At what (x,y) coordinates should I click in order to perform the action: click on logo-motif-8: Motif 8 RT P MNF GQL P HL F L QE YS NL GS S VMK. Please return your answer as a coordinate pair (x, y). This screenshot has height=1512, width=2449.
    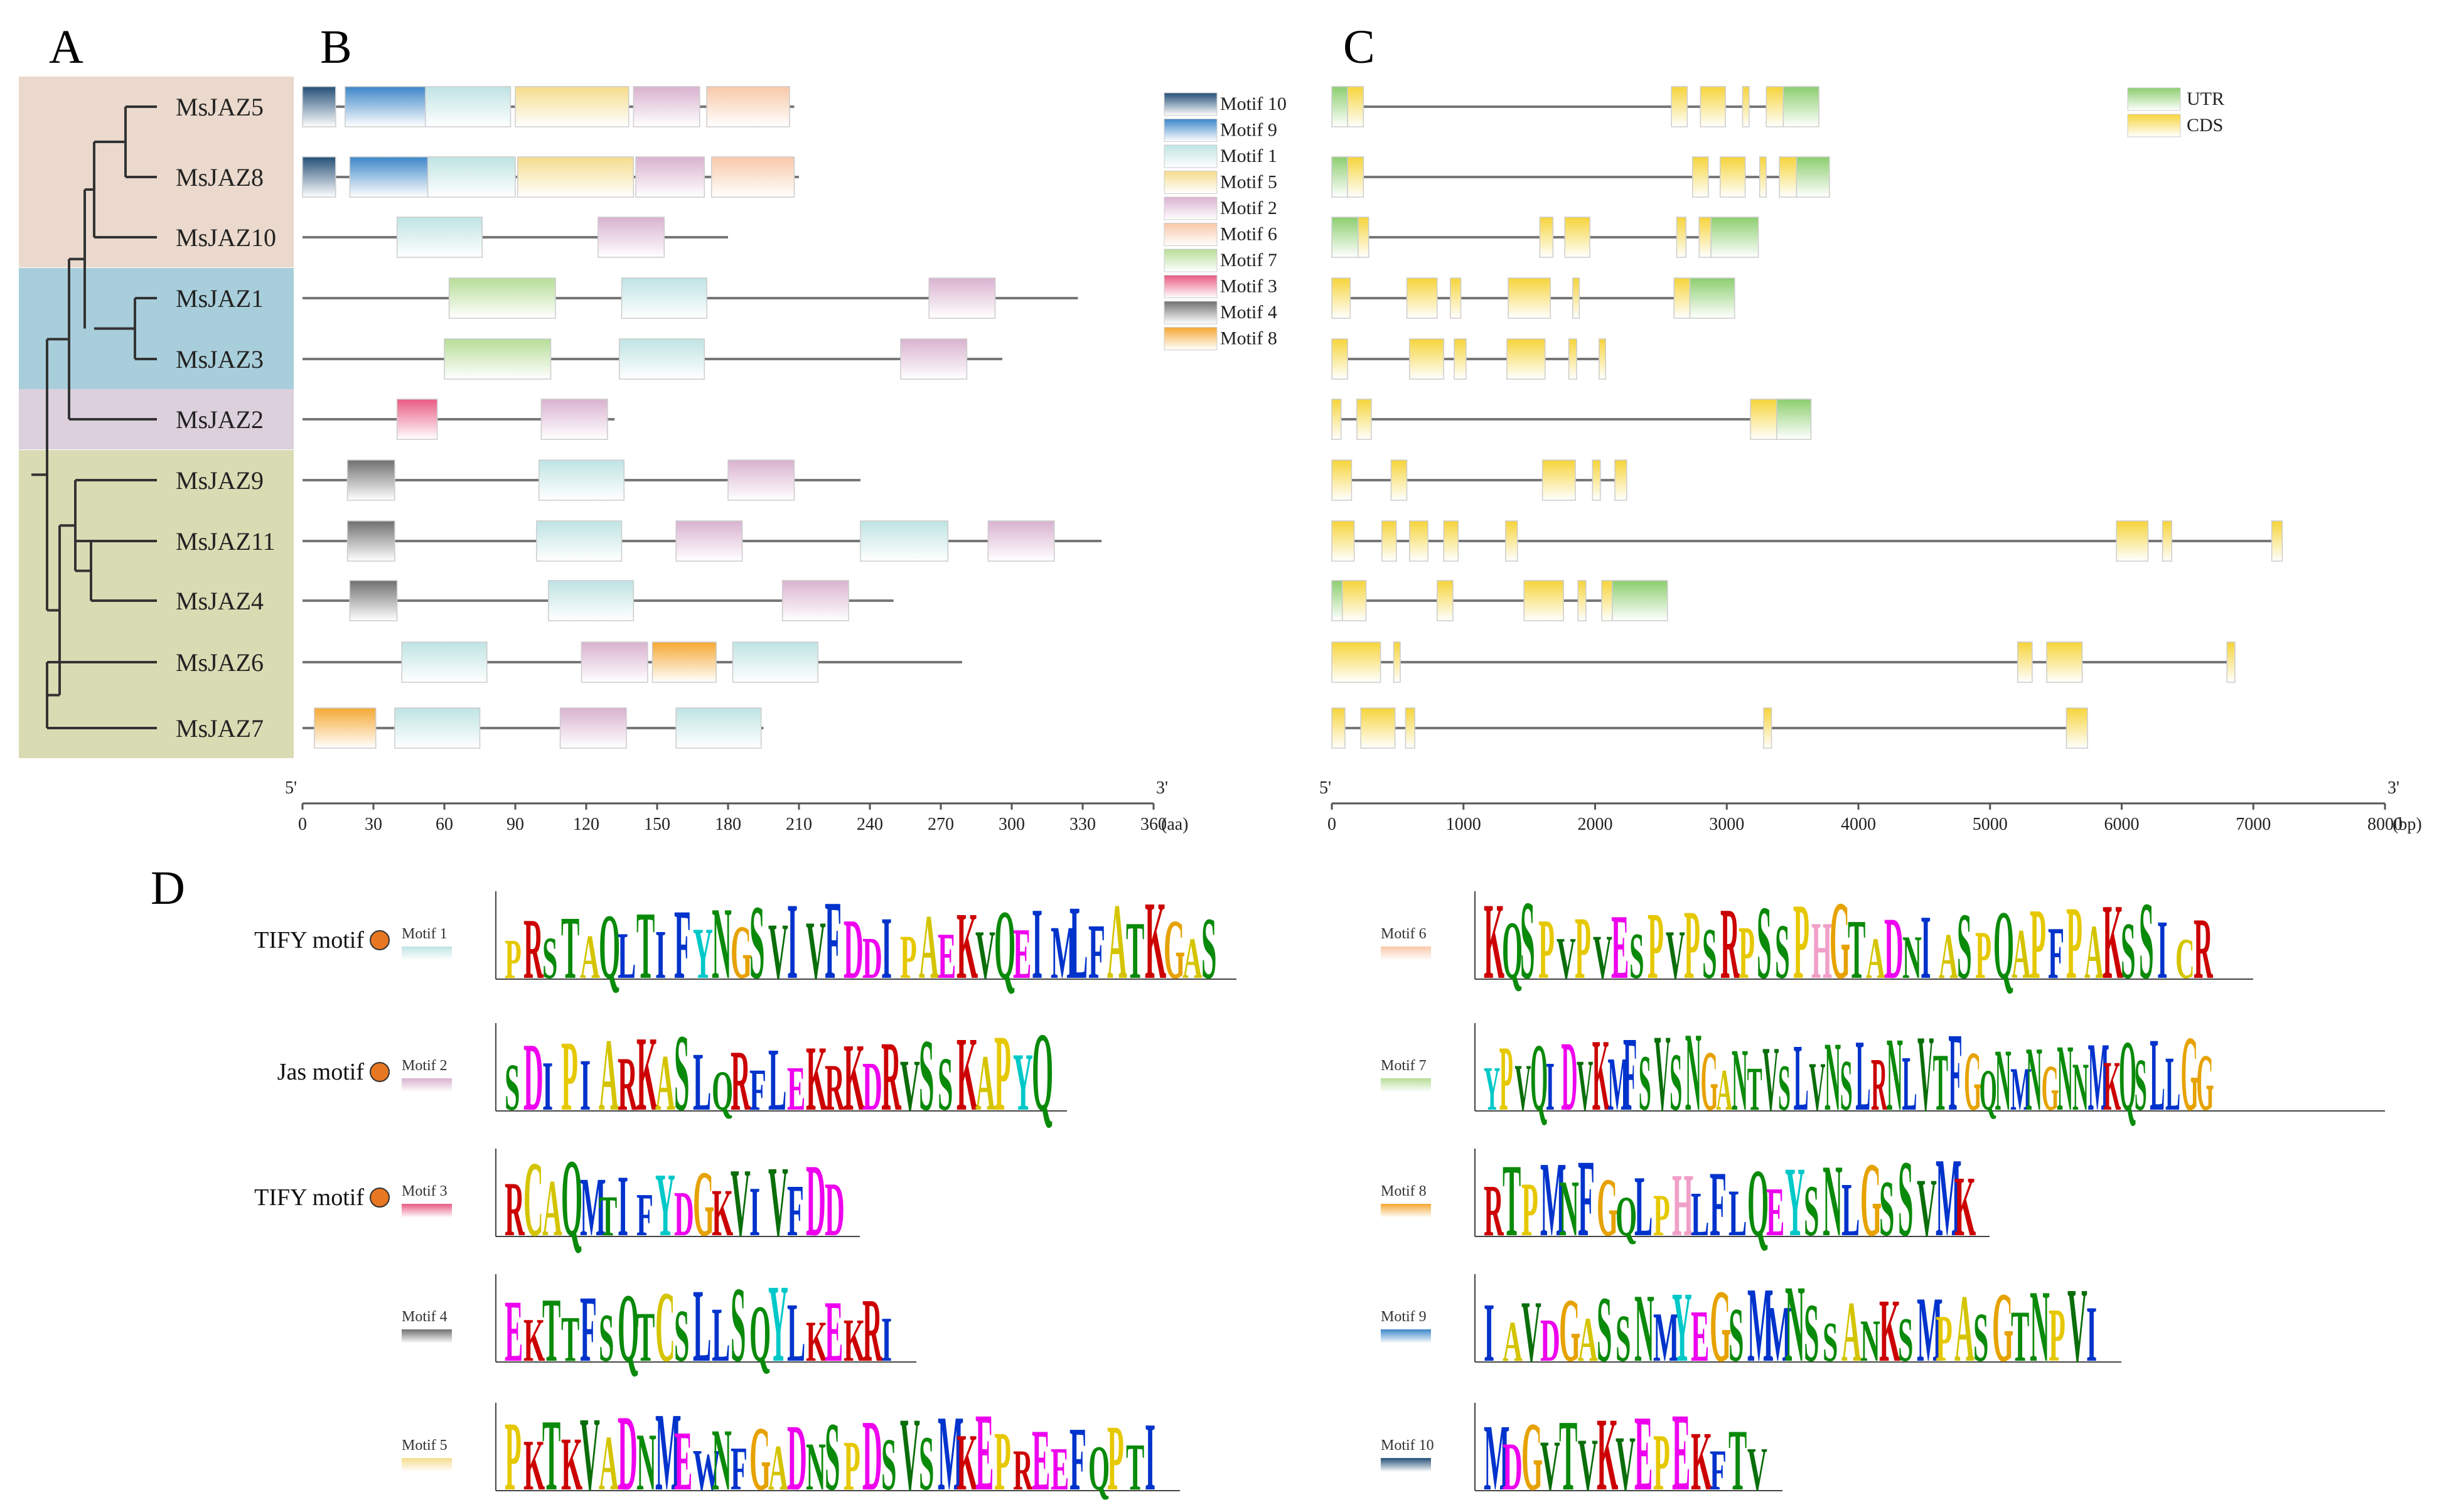
    Looking at the image, I should click on (1685, 1197).